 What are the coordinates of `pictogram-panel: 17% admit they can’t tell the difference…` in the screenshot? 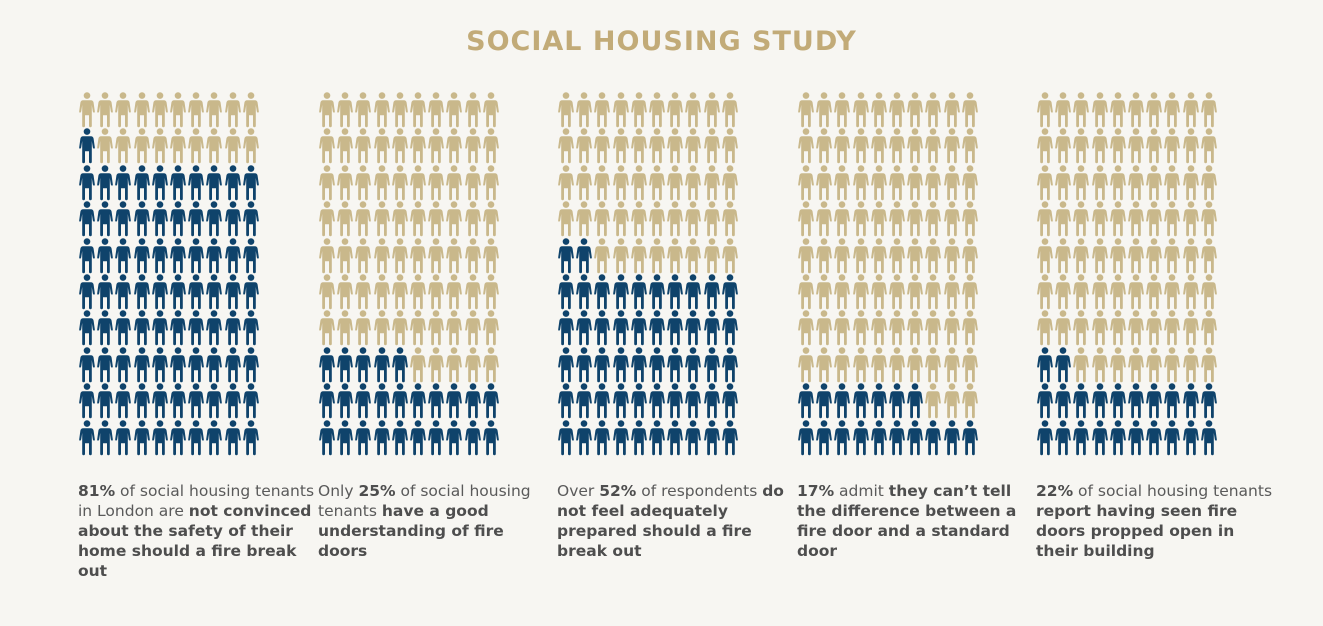 It's located at (917, 326).